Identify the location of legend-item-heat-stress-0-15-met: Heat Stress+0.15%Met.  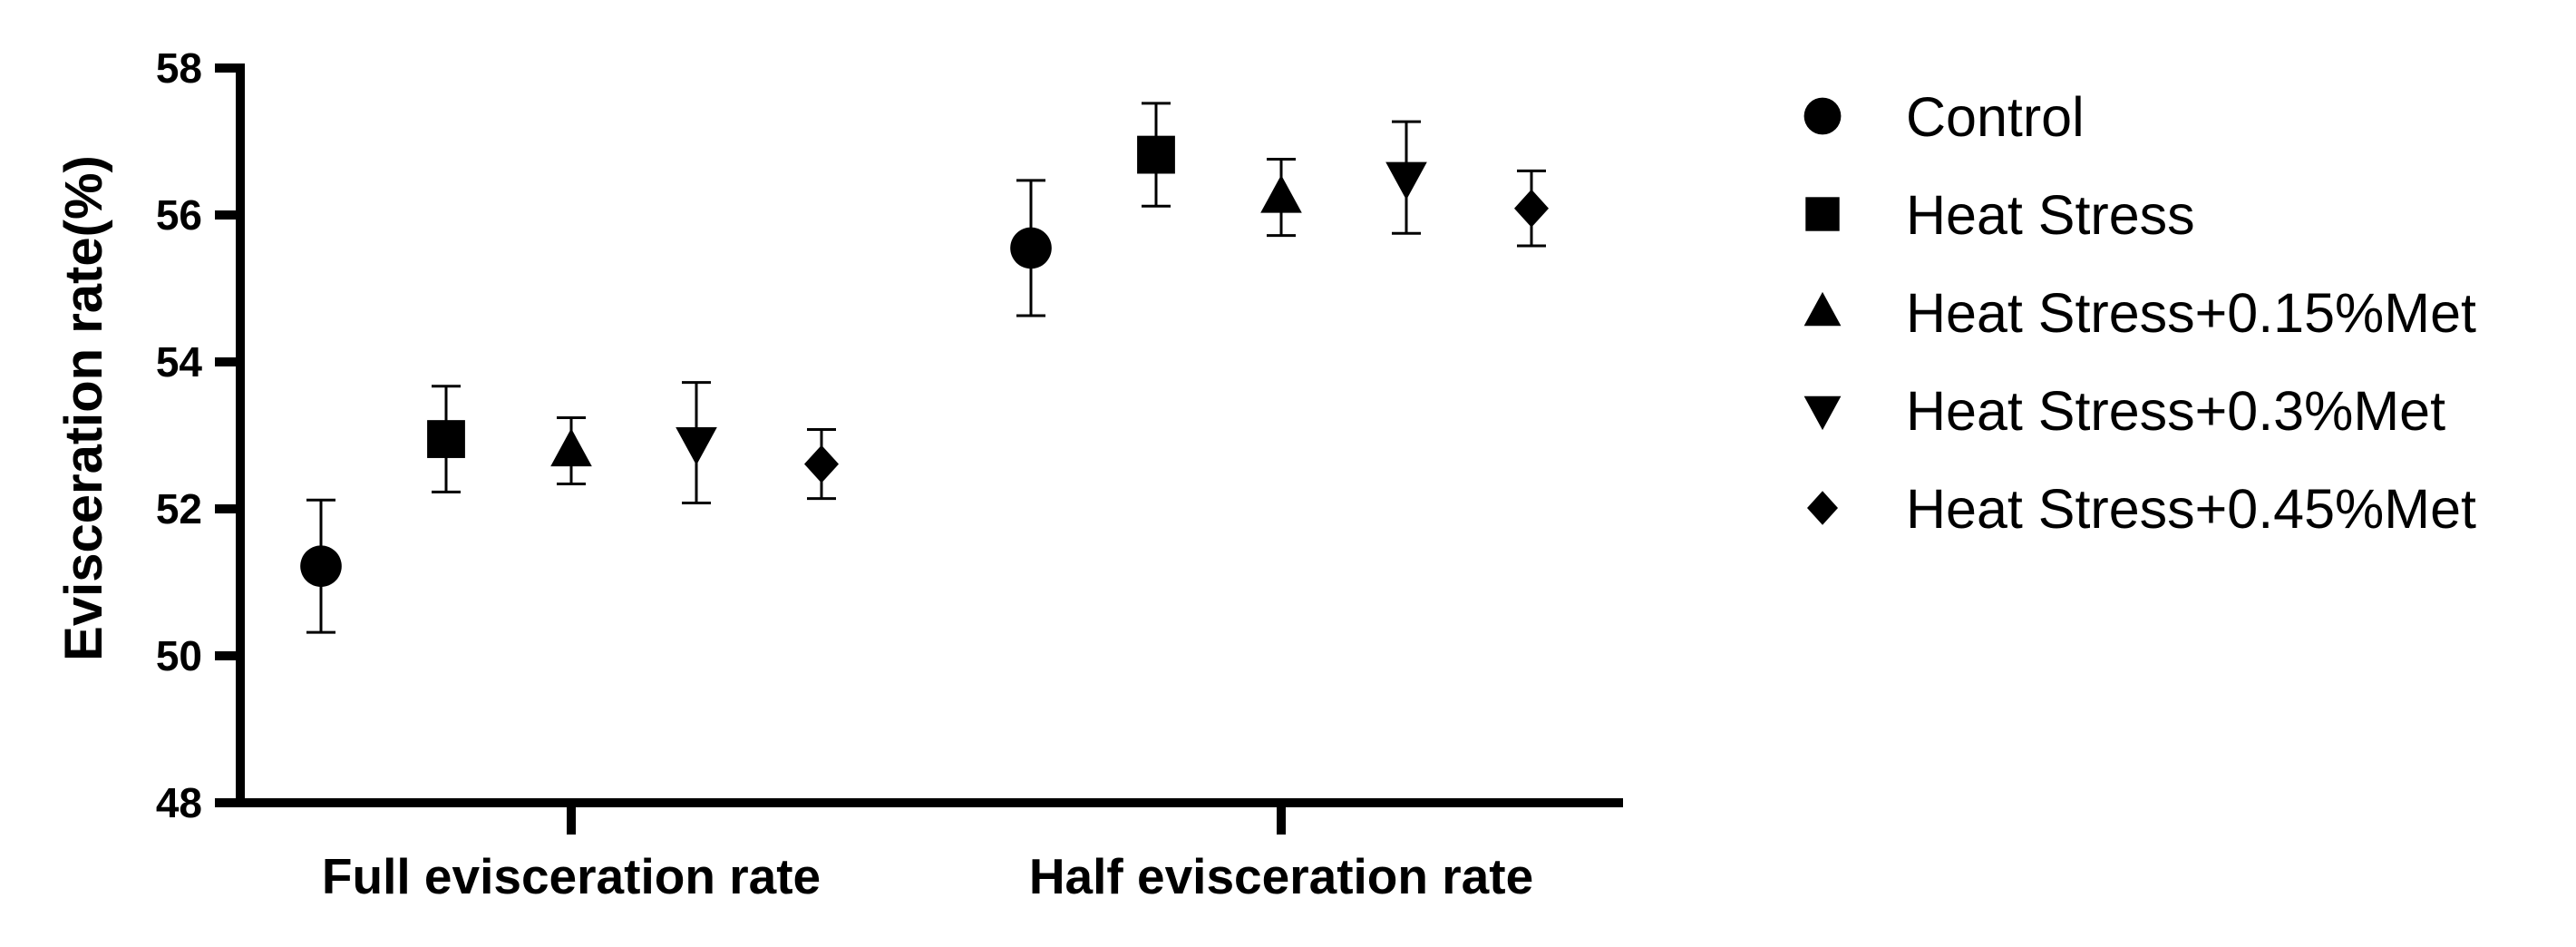
(2139, 313).